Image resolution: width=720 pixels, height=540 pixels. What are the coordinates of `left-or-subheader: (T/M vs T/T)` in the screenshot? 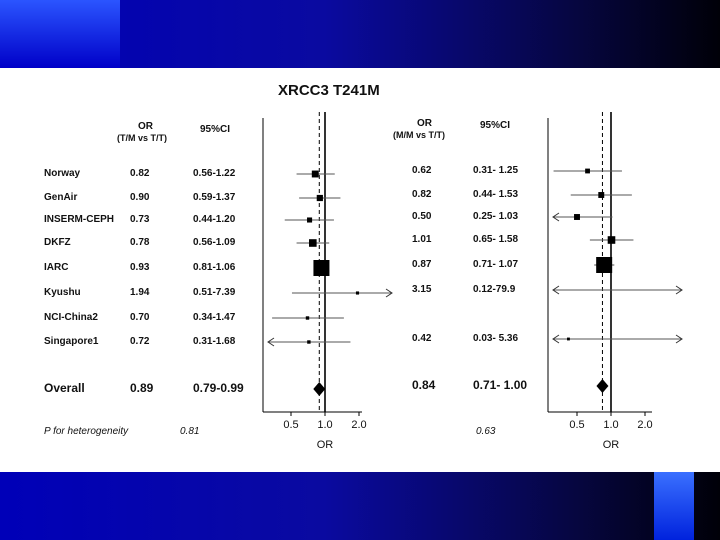 It's located at (142, 138).